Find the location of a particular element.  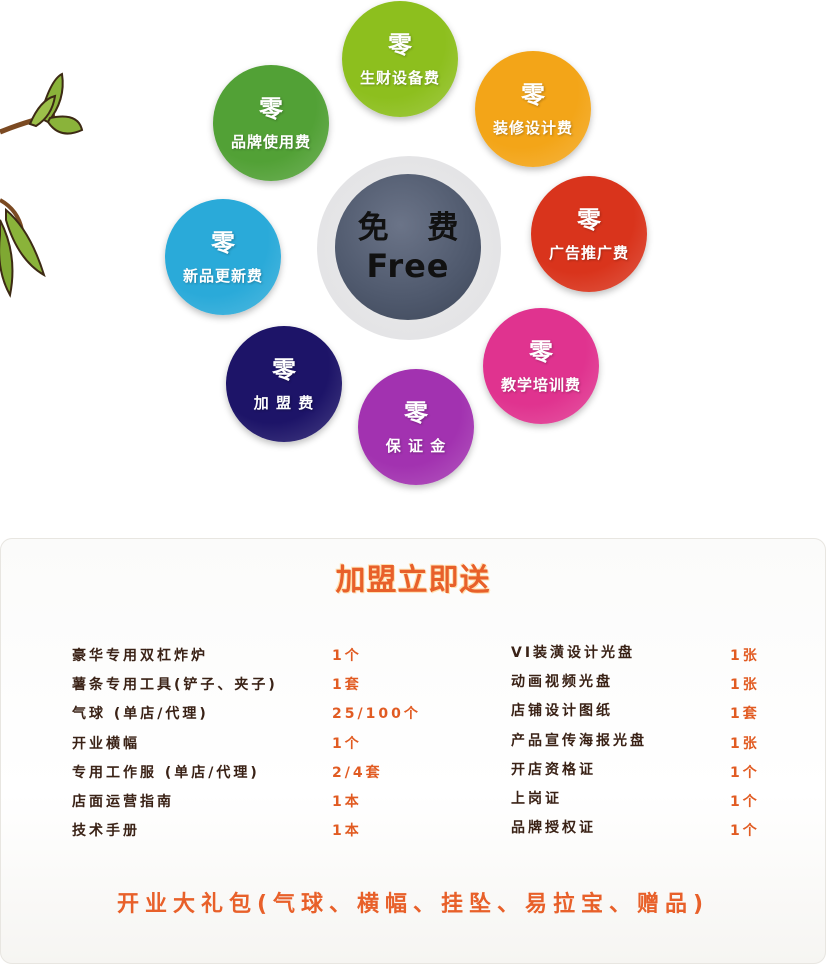

gift-item-name: 动画视频光盘 is located at coordinates (562, 682).